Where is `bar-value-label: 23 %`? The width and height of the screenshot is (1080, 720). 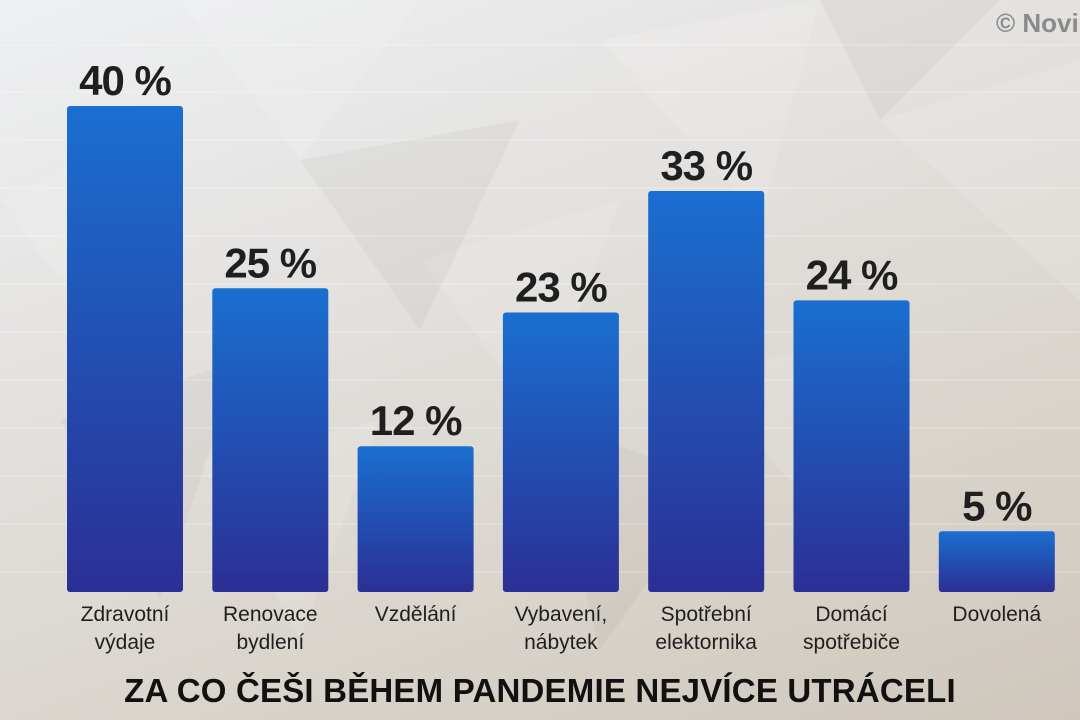 bar-value-label: 23 % is located at coordinates (561, 287).